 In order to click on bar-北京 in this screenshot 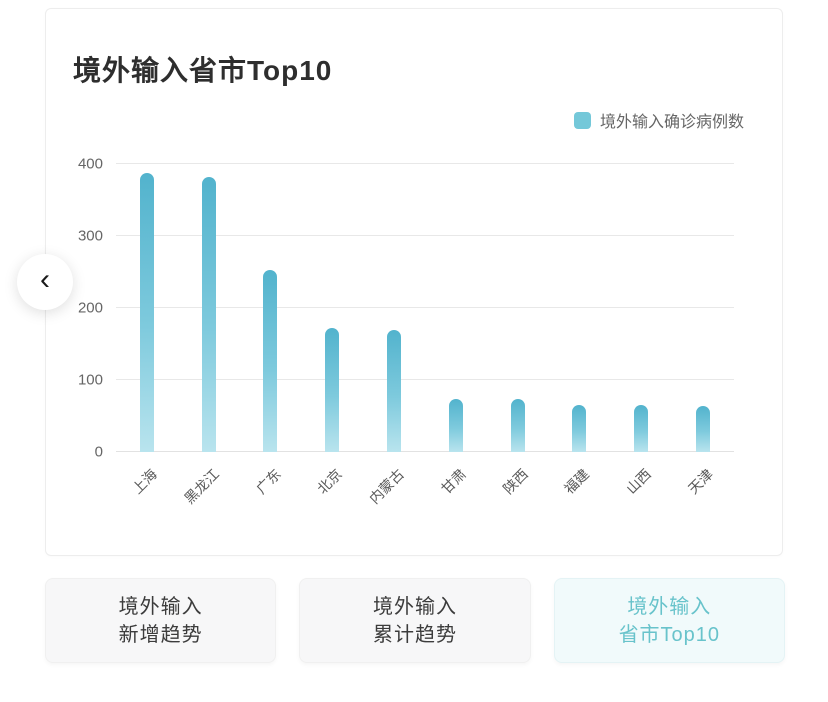, I will do `click(332, 390)`.